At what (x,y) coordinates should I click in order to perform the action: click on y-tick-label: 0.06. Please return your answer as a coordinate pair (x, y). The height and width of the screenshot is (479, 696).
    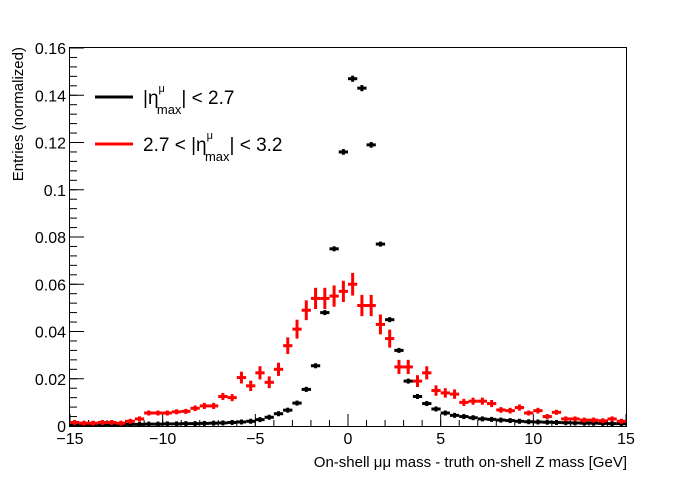
    Looking at the image, I should click on (50, 285).